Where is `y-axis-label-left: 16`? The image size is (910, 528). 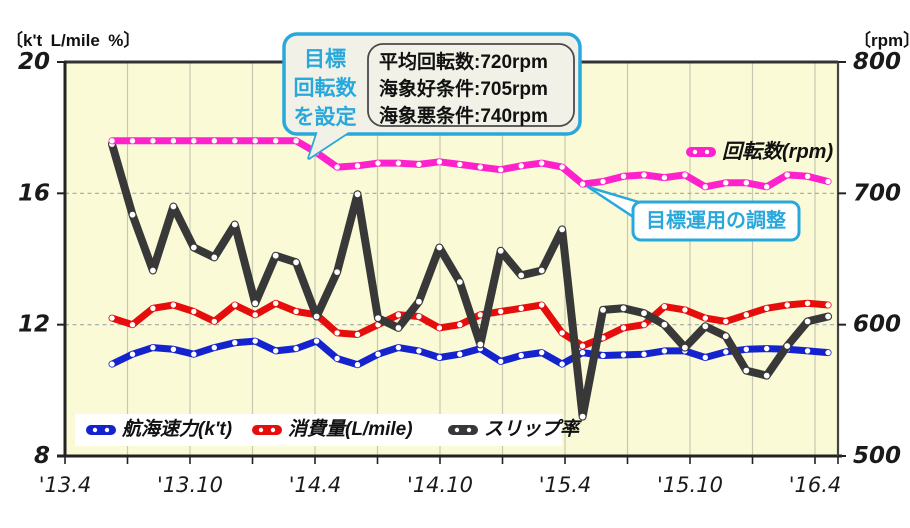 y-axis-label-left: 16 is located at coordinates (34, 193).